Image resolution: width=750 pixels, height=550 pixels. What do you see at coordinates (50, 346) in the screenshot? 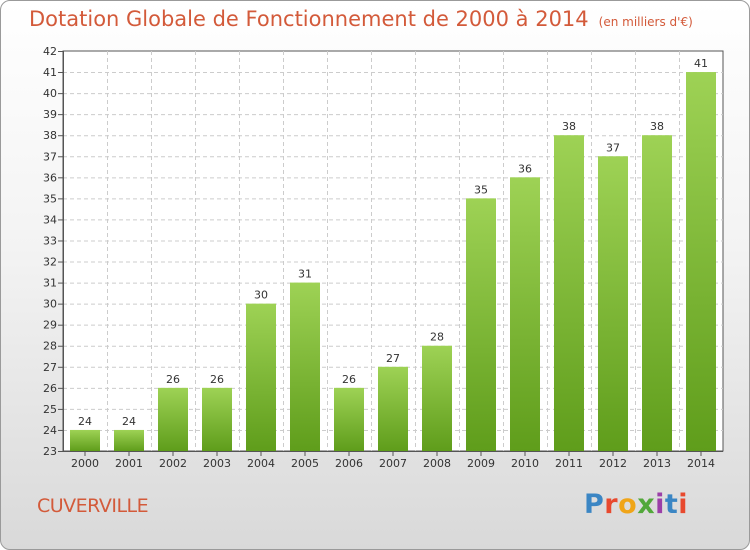
I see `y-tick-label: 28` at bounding box center [50, 346].